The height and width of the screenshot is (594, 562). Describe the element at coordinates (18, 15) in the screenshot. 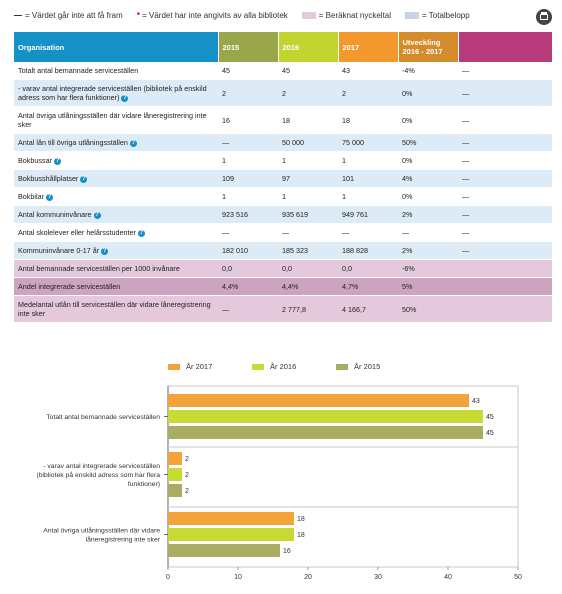

I see `dash-icon` at that location.